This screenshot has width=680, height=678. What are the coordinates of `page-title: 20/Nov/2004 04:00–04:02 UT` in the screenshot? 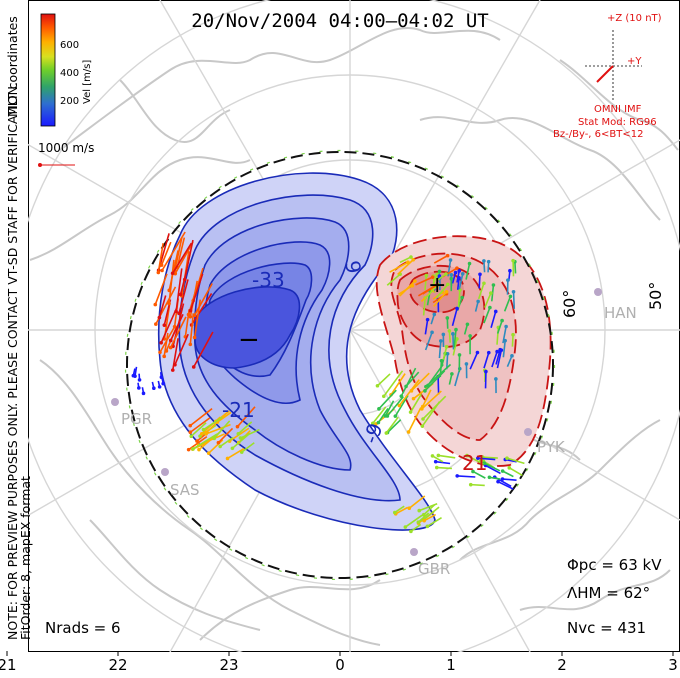 It's located at (339, 21).